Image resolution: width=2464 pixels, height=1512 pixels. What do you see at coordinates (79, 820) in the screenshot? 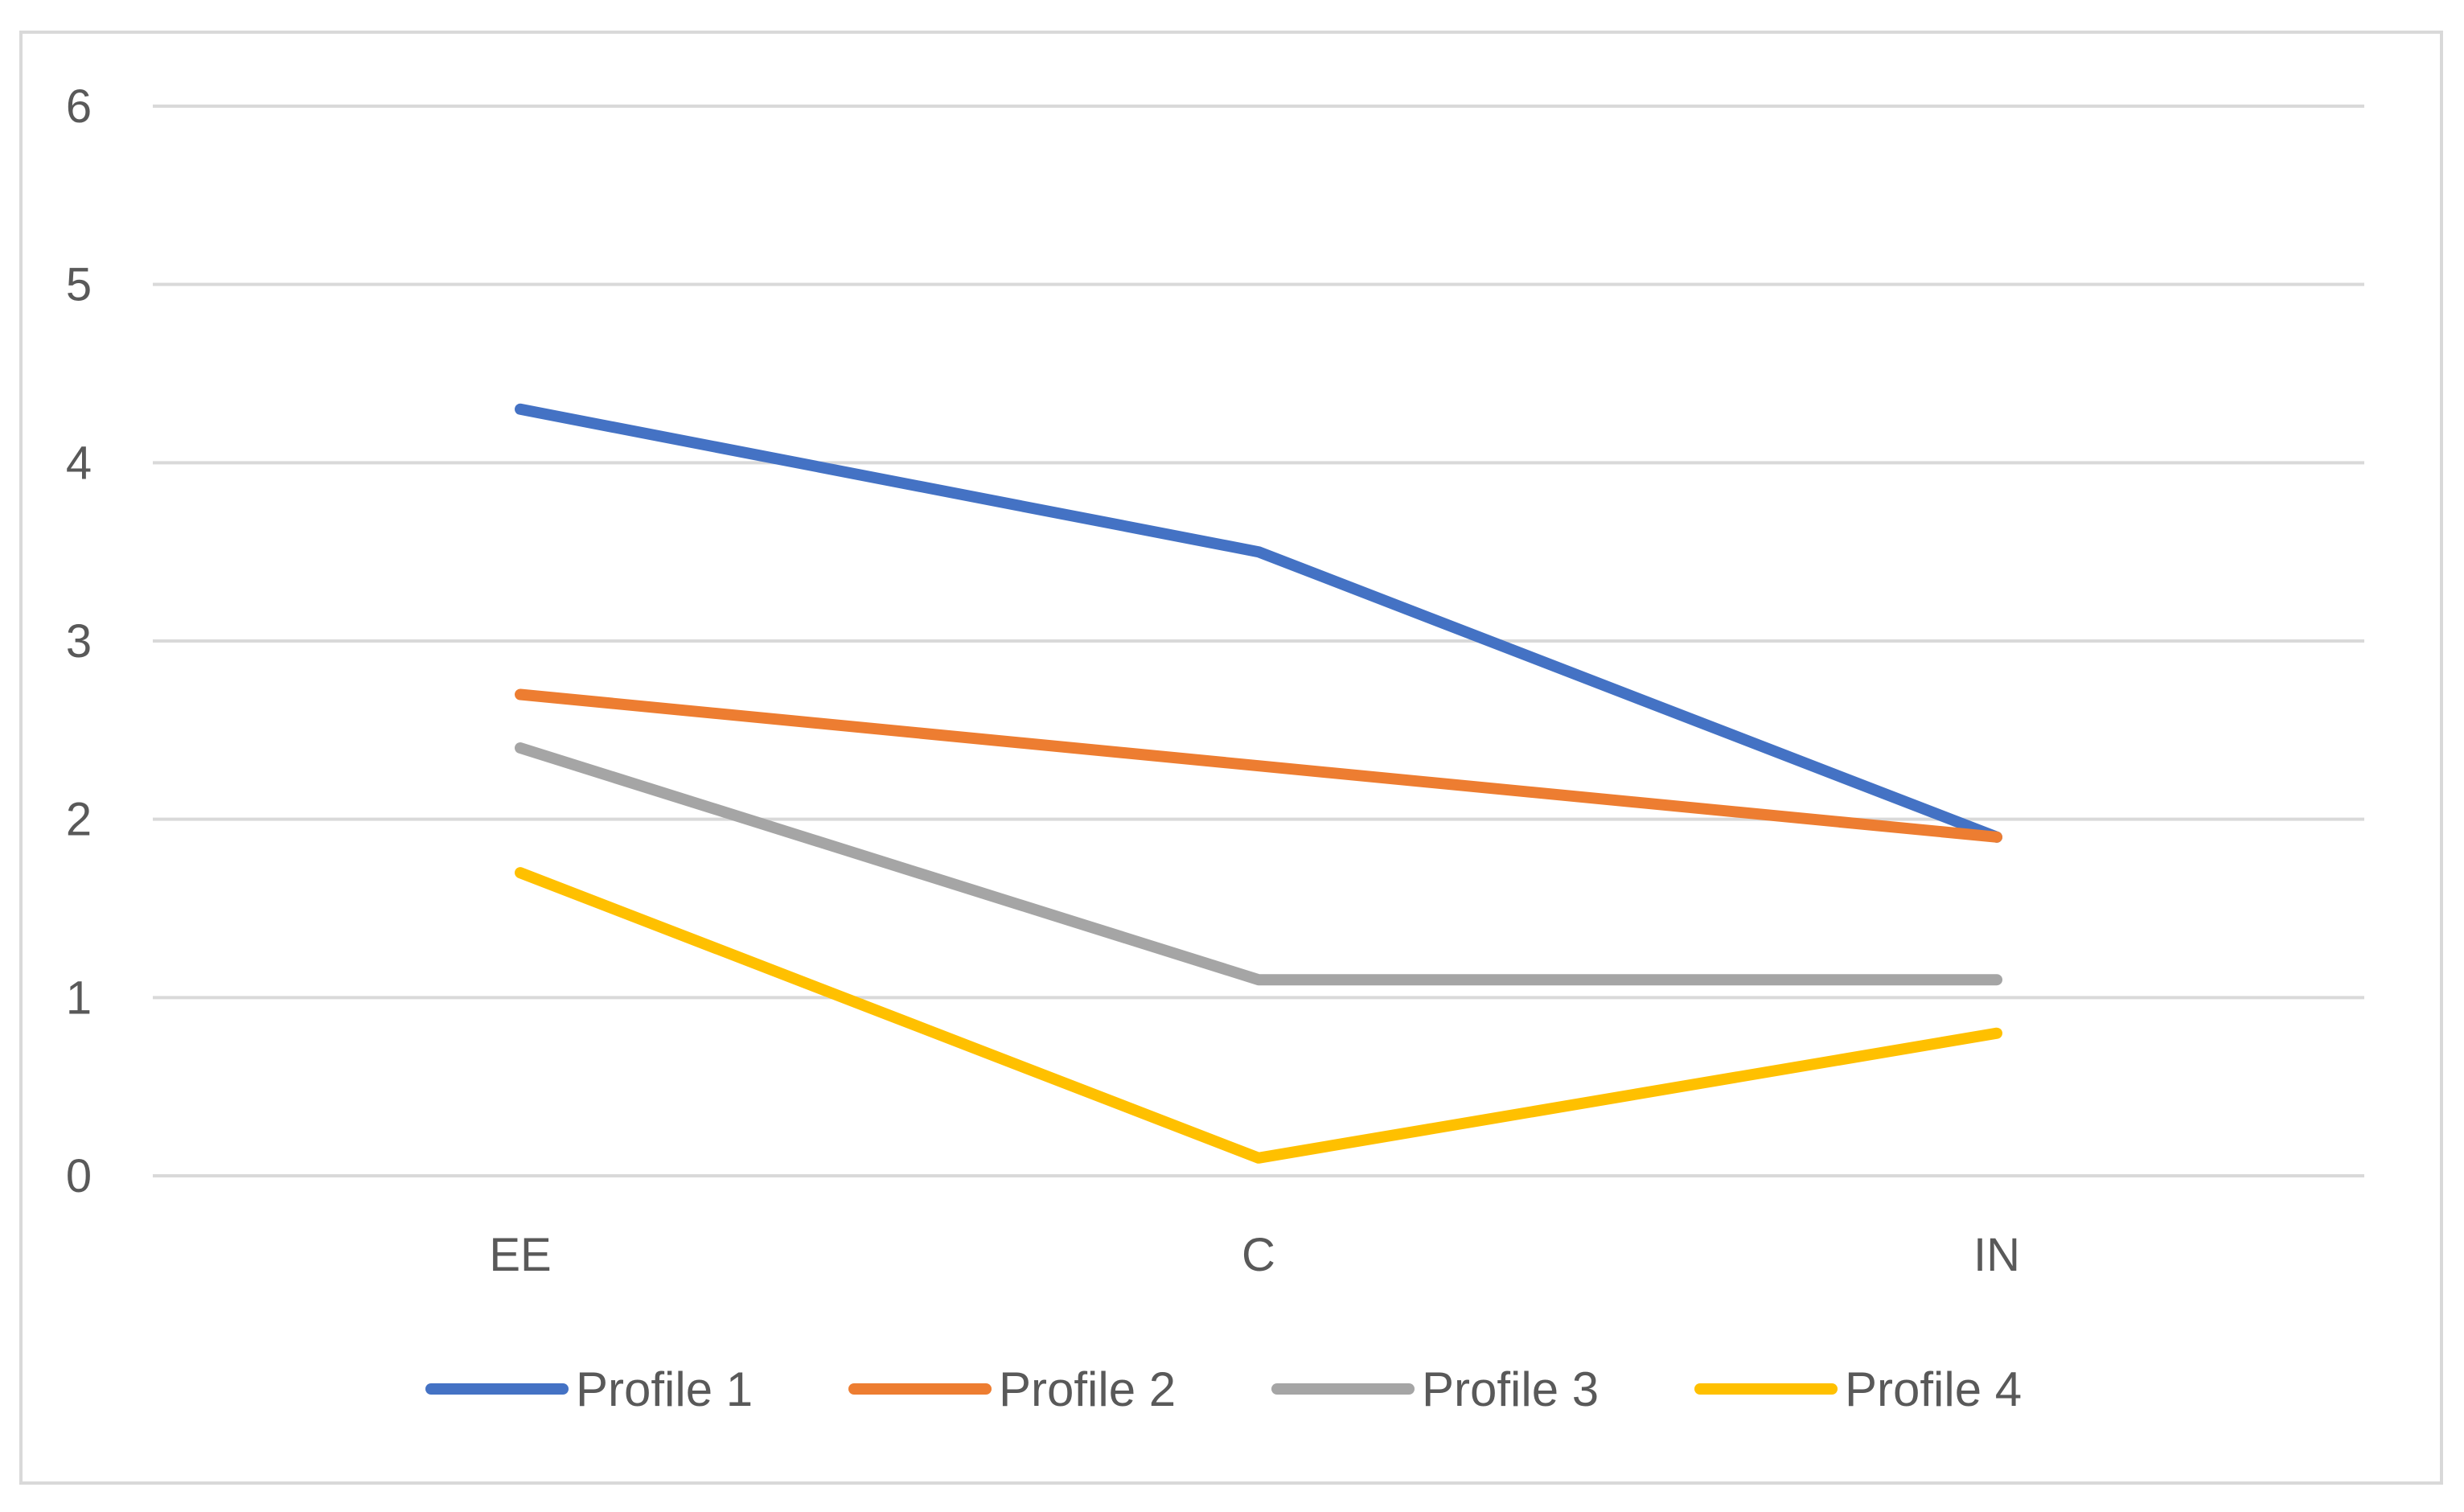
I see `y-tick-label: 2` at bounding box center [79, 820].